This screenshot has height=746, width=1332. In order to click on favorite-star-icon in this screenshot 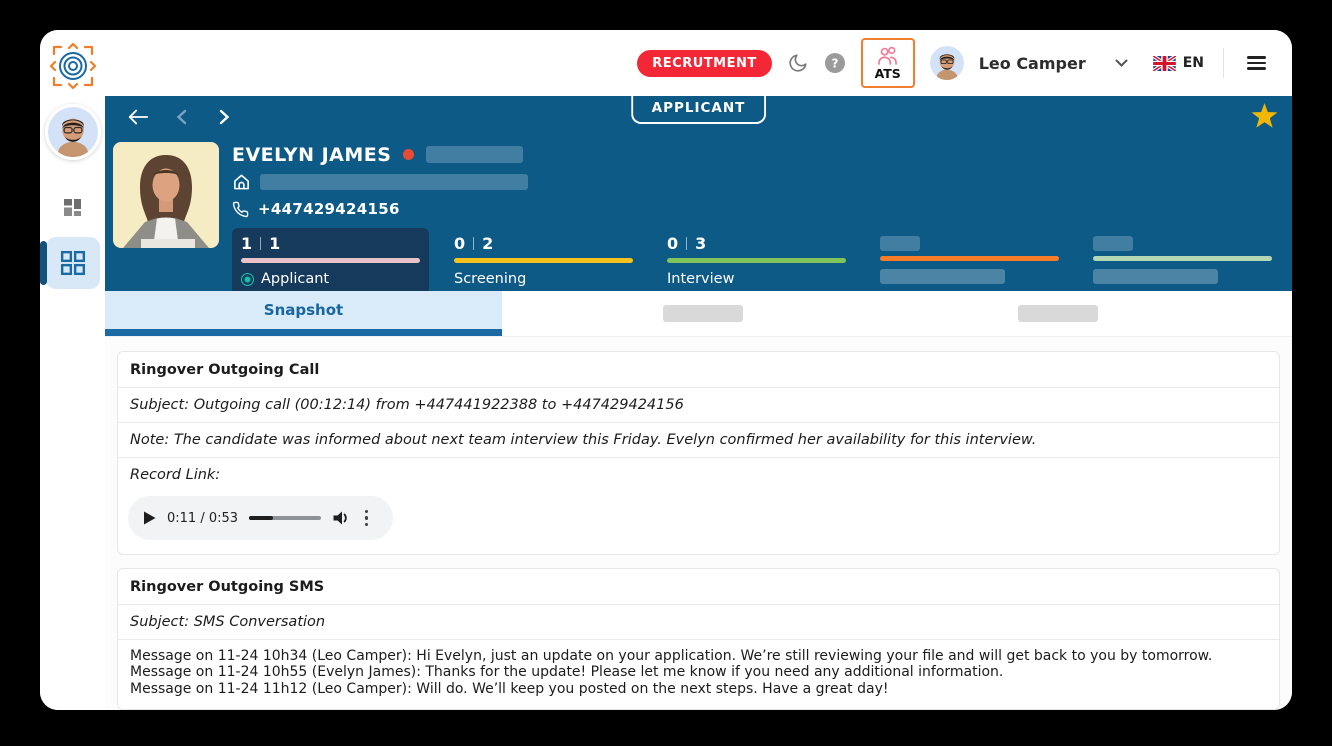, I will do `click(1264, 116)`.